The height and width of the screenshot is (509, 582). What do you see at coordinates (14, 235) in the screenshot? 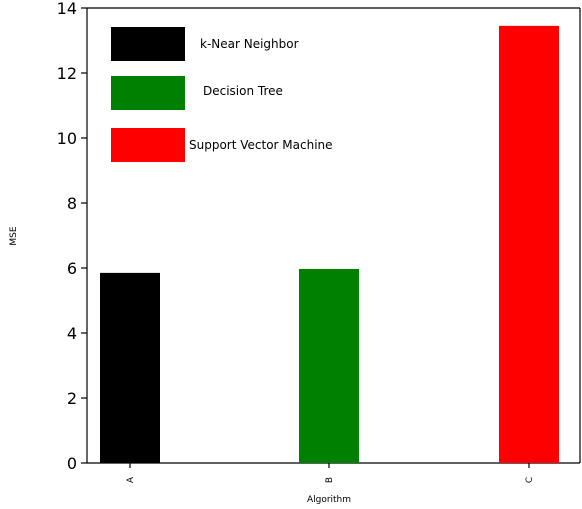
I see `y-axis-label: MSE` at bounding box center [14, 235].